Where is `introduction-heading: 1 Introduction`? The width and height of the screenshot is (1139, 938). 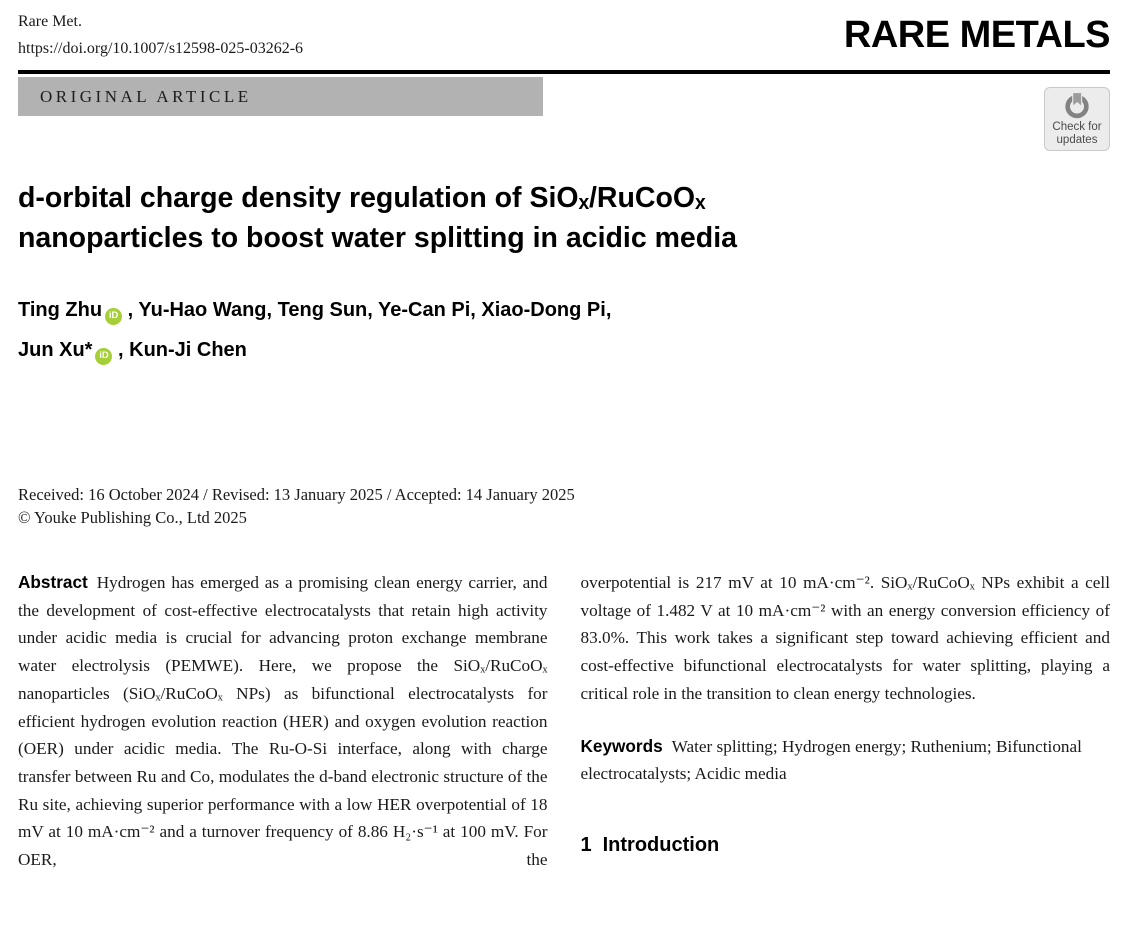
introduction-heading: 1 Introduction is located at coordinates (846, 846).